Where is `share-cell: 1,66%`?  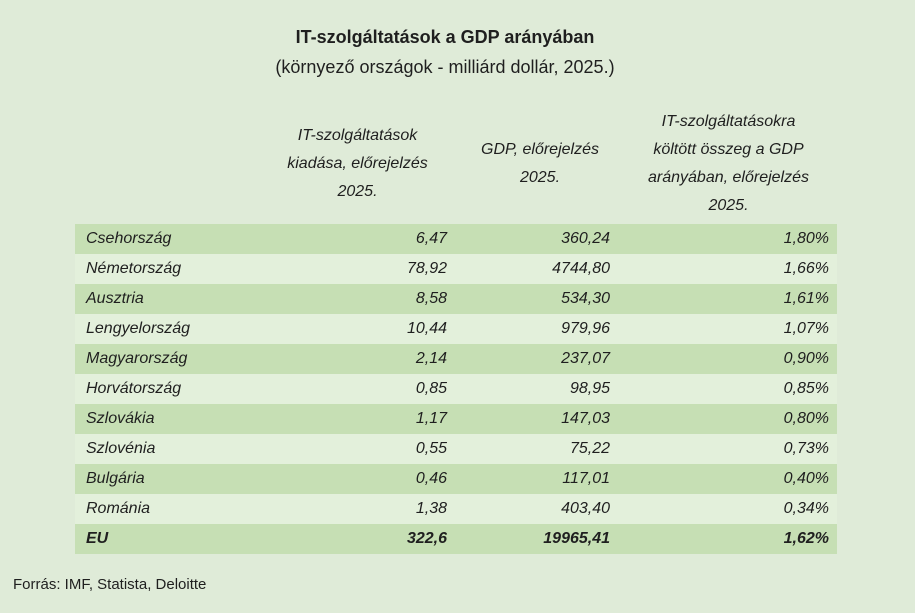 share-cell: 1,66% is located at coordinates (806, 268).